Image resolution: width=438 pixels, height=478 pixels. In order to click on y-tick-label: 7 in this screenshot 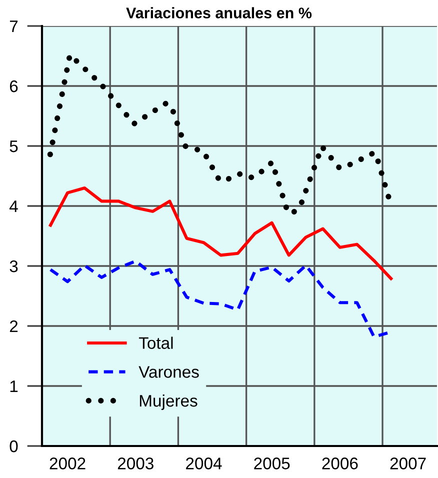, I will do `click(14, 26)`.